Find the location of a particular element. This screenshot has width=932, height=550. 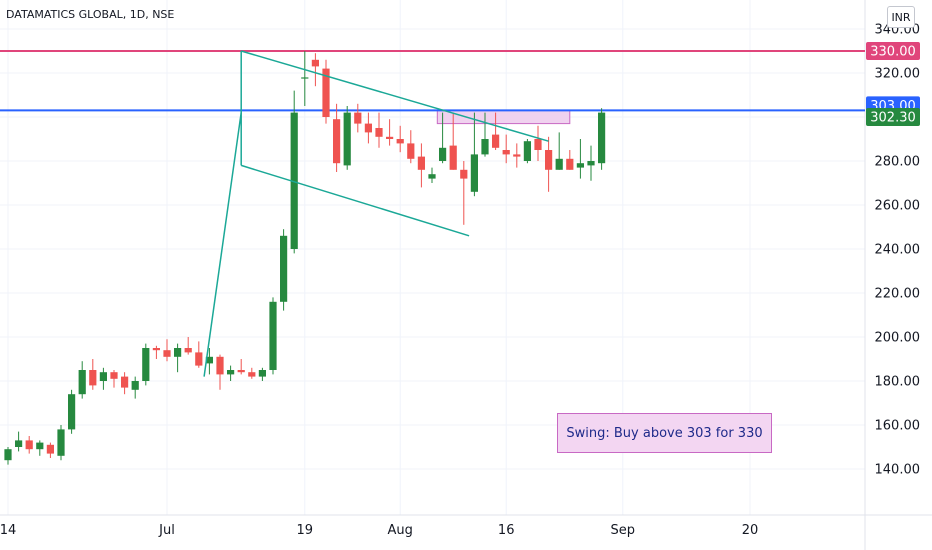

price-tick-label: 240.00 is located at coordinates (898, 250).